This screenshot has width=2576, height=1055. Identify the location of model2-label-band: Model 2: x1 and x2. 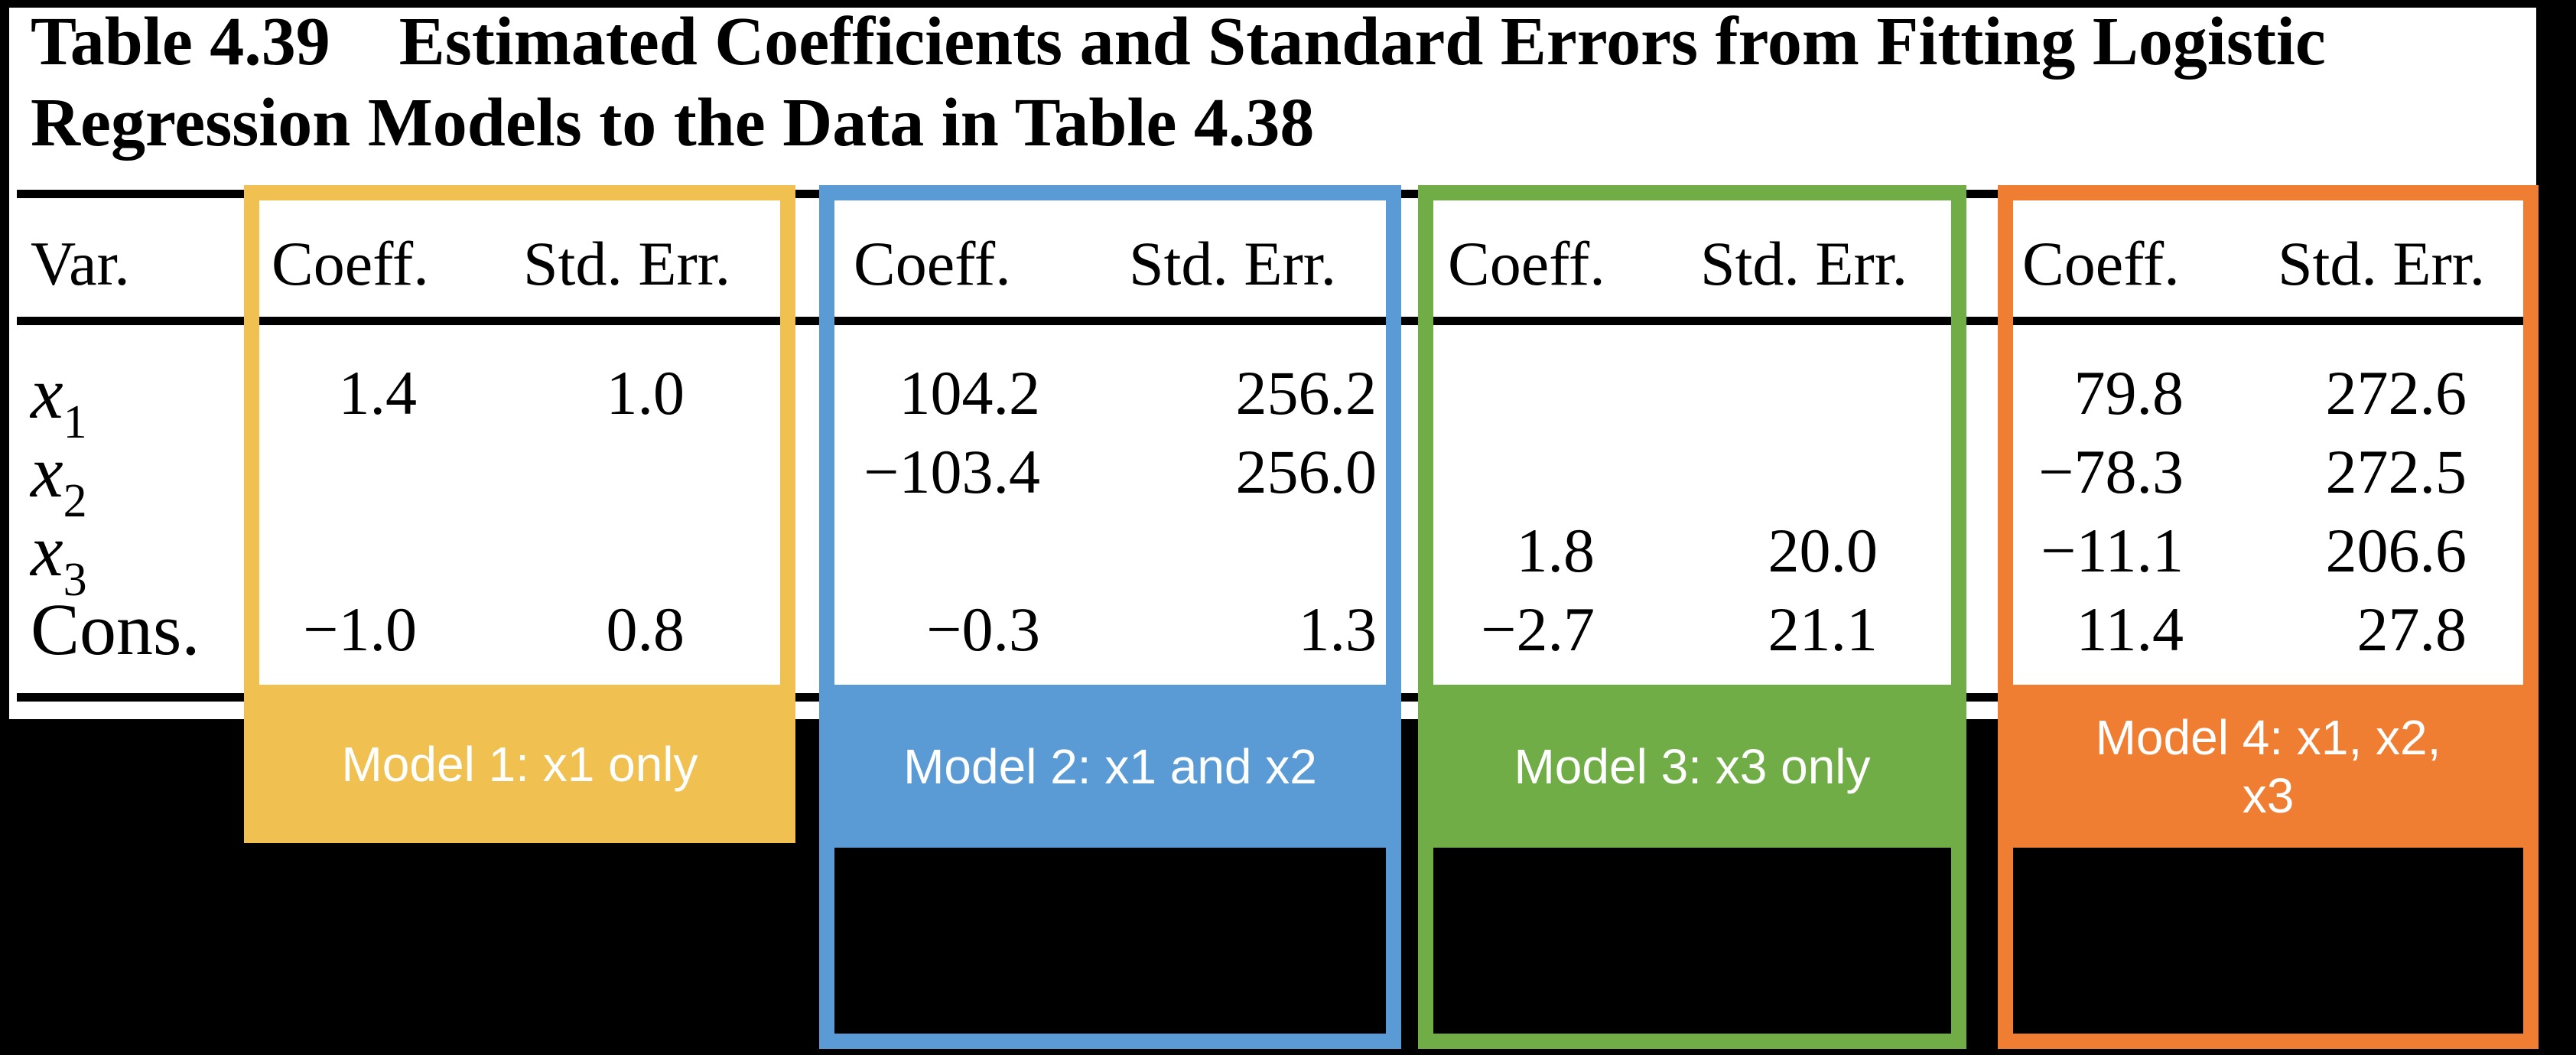
(1110, 766).